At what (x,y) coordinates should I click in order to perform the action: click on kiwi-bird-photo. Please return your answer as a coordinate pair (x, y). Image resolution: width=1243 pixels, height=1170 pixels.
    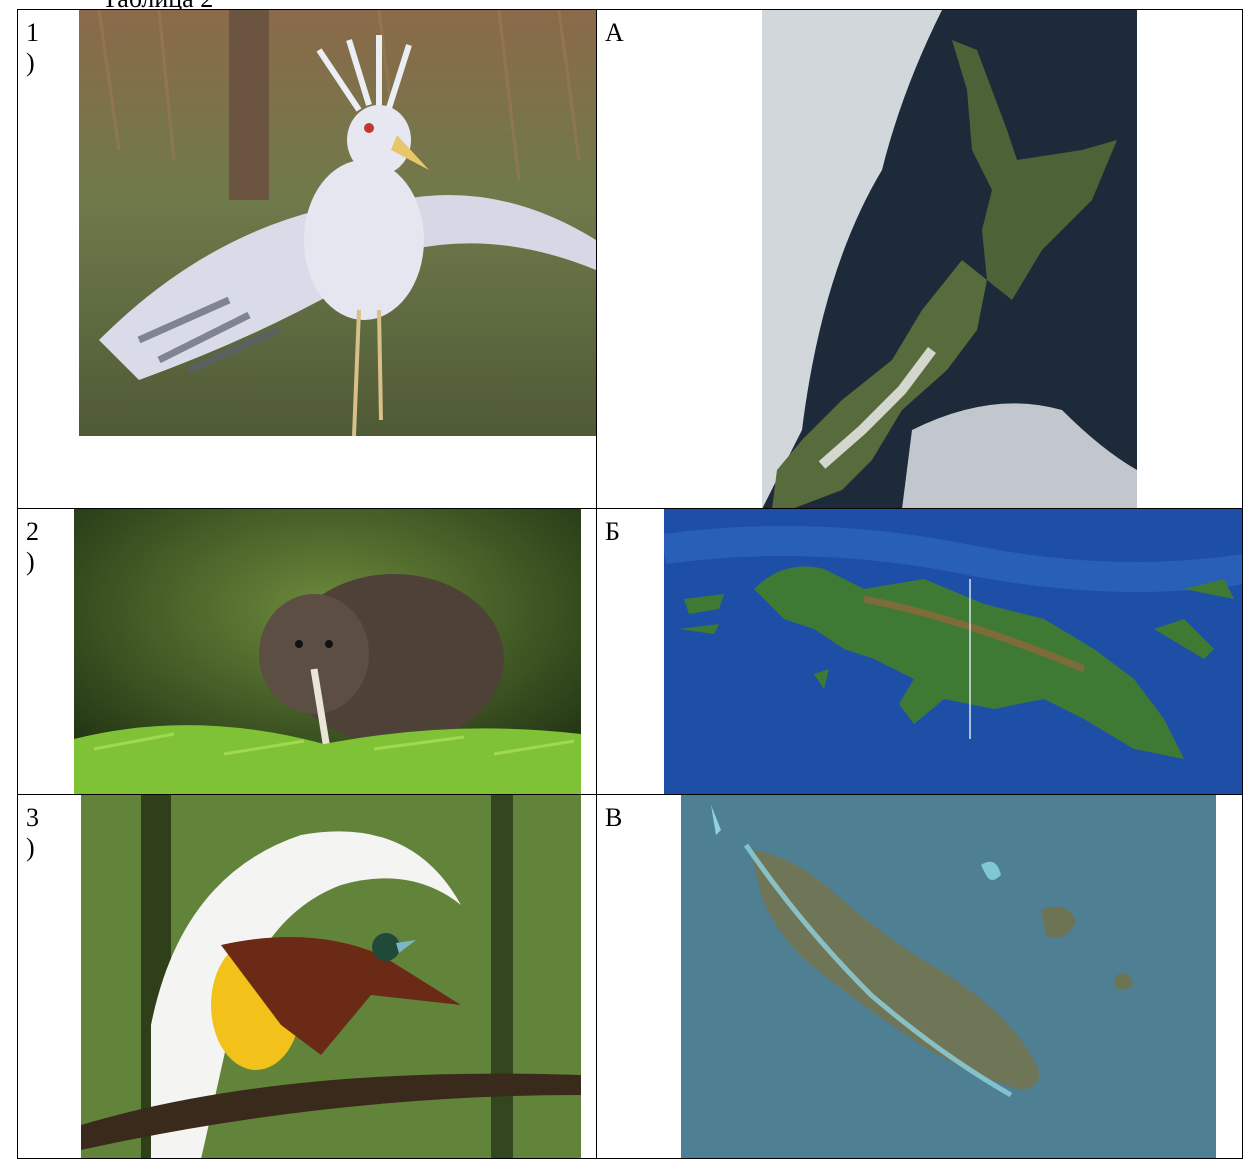
    Looking at the image, I should click on (327, 651).